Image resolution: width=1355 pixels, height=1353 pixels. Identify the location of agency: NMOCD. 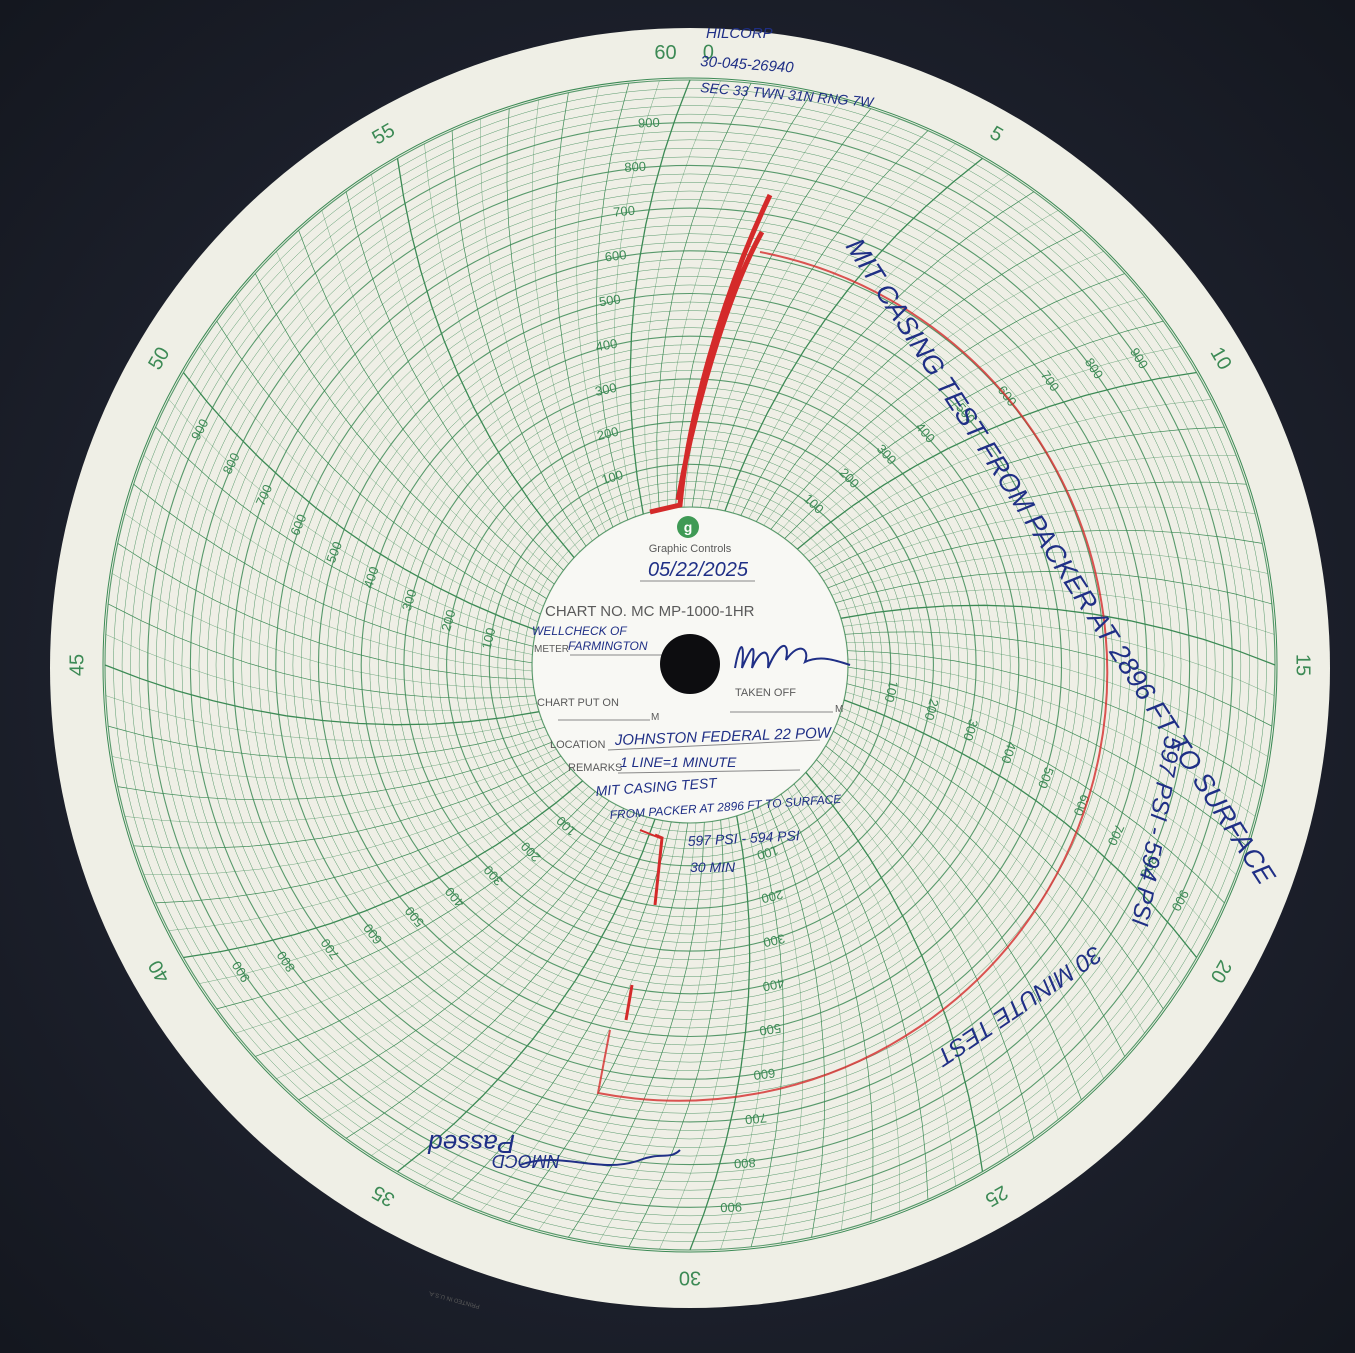
(526, 1161).